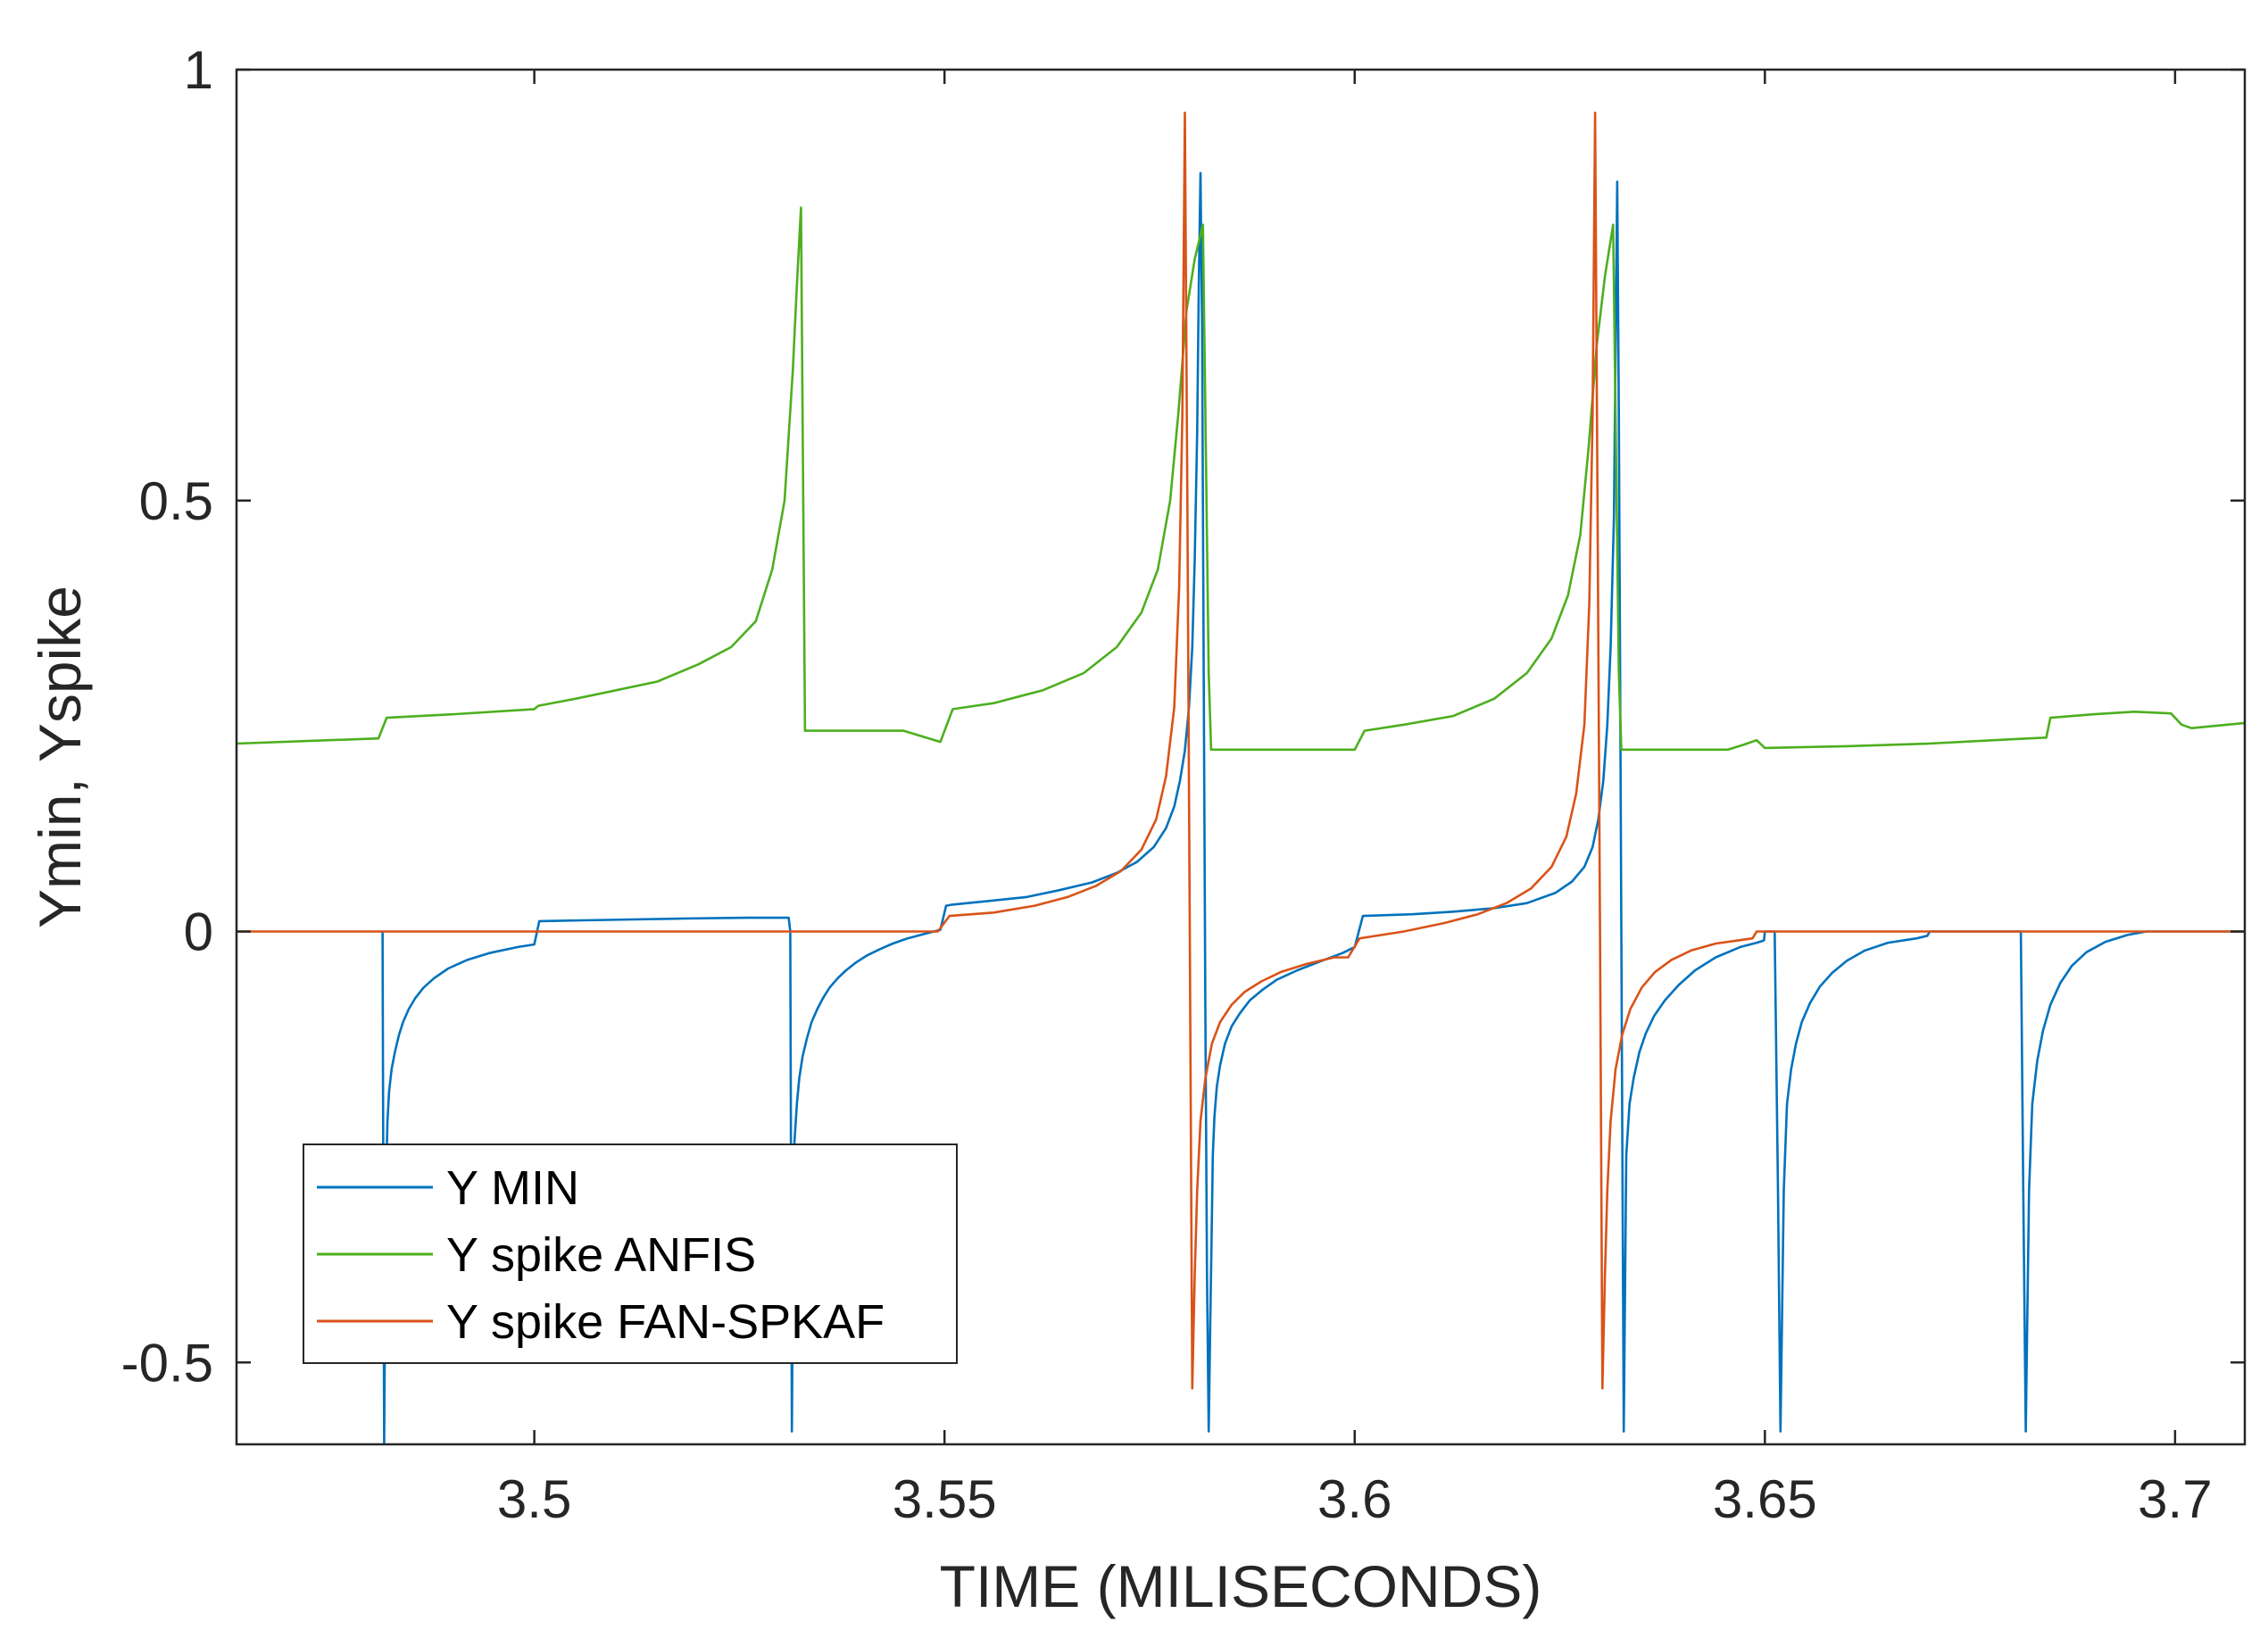 This screenshot has height=1630, width=2268. Describe the element at coordinates (60, 757) in the screenshot. I see `y-axis-label: Ymin, Yspike` at that location.